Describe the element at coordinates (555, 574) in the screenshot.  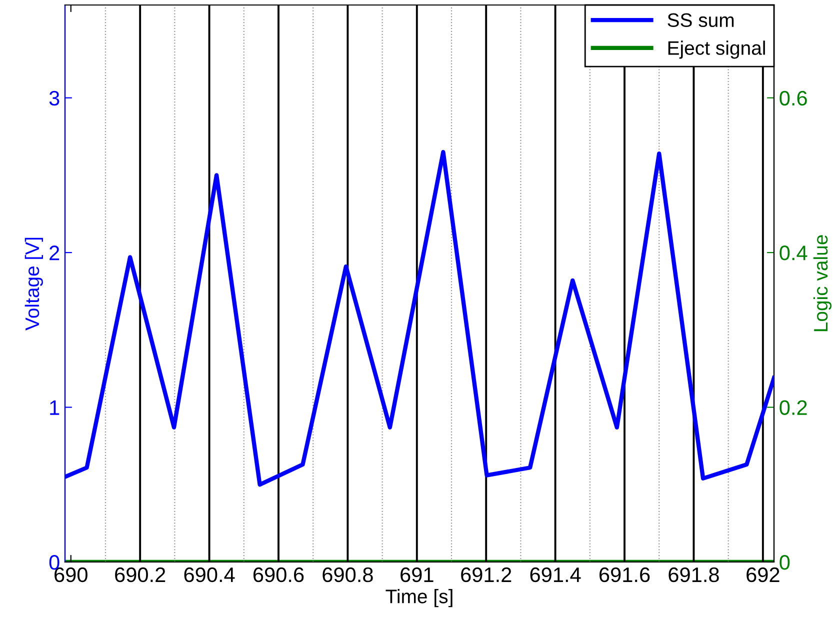
I see `x-tick-label: 691.4` at that location.